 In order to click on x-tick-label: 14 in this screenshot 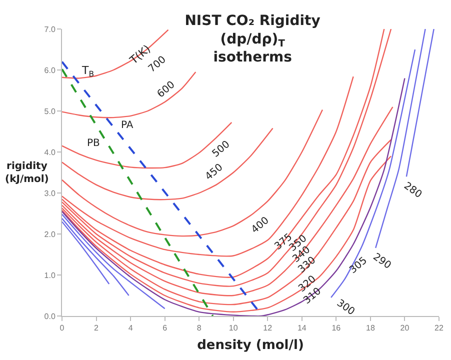, I will do `click(302, 328)`.